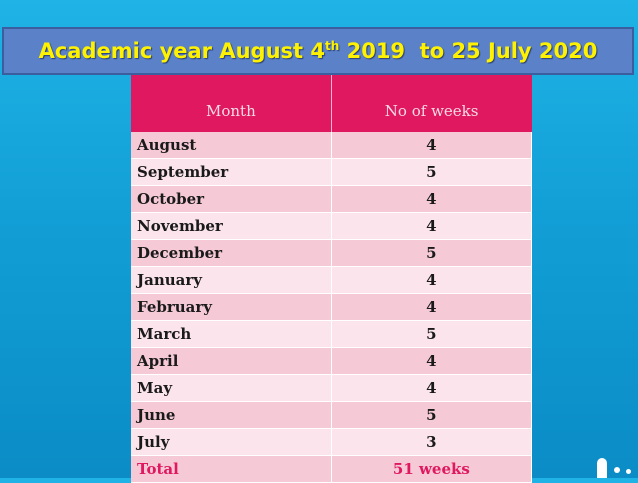 The height and width of the screenshot is (483, 638). I want to click on header-weeks: No of weeks, so click(431, 103).